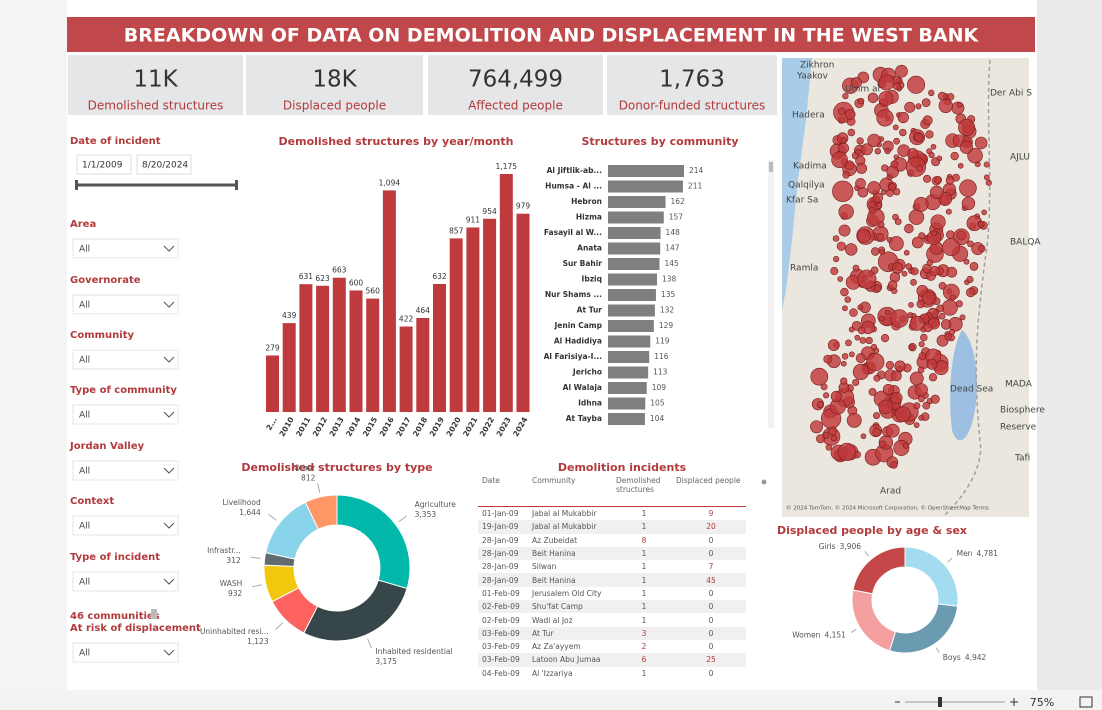  Describe the element at coordinates (564, 527) in the screenshot. I see `table-cell: Jabal al Mukabbir` at that location.